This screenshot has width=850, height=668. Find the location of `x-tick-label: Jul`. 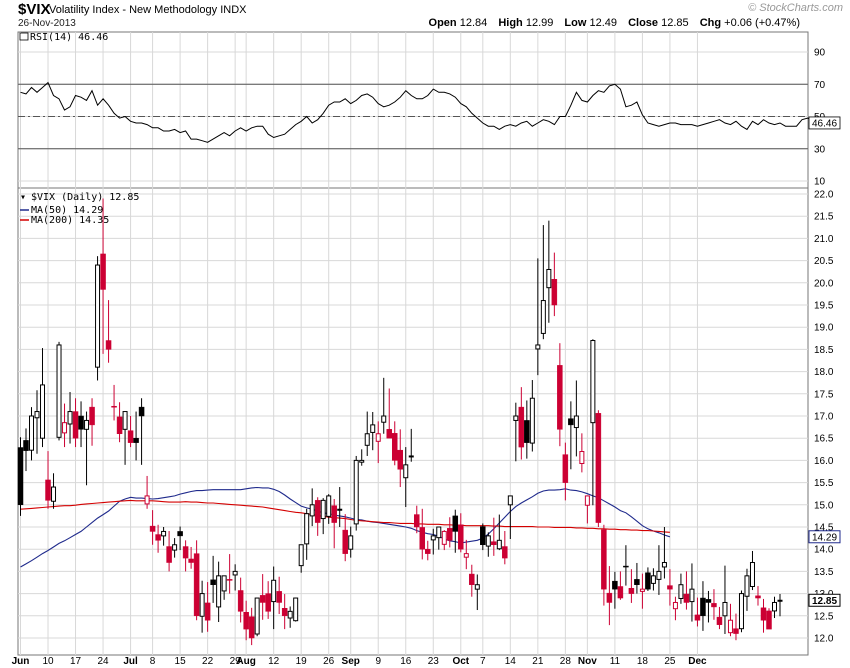

x-tick-label: Jul is located at coordinates (130, 661).